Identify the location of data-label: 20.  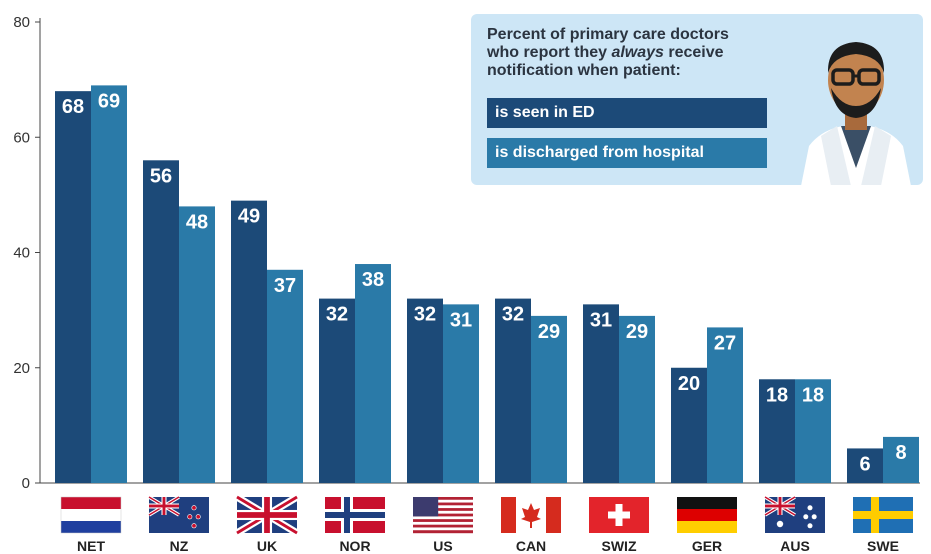
(689, 384).